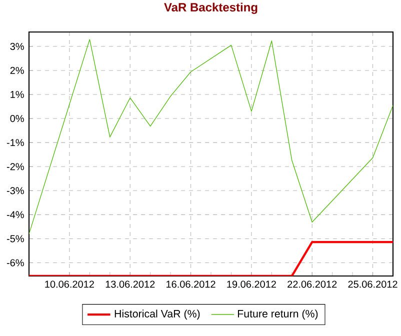 This screenshot has width=401, height=336. Describe the element at coordinates (130, 284) in the screenshot. I see `x-tick-label: 13.06.2012` at that location.